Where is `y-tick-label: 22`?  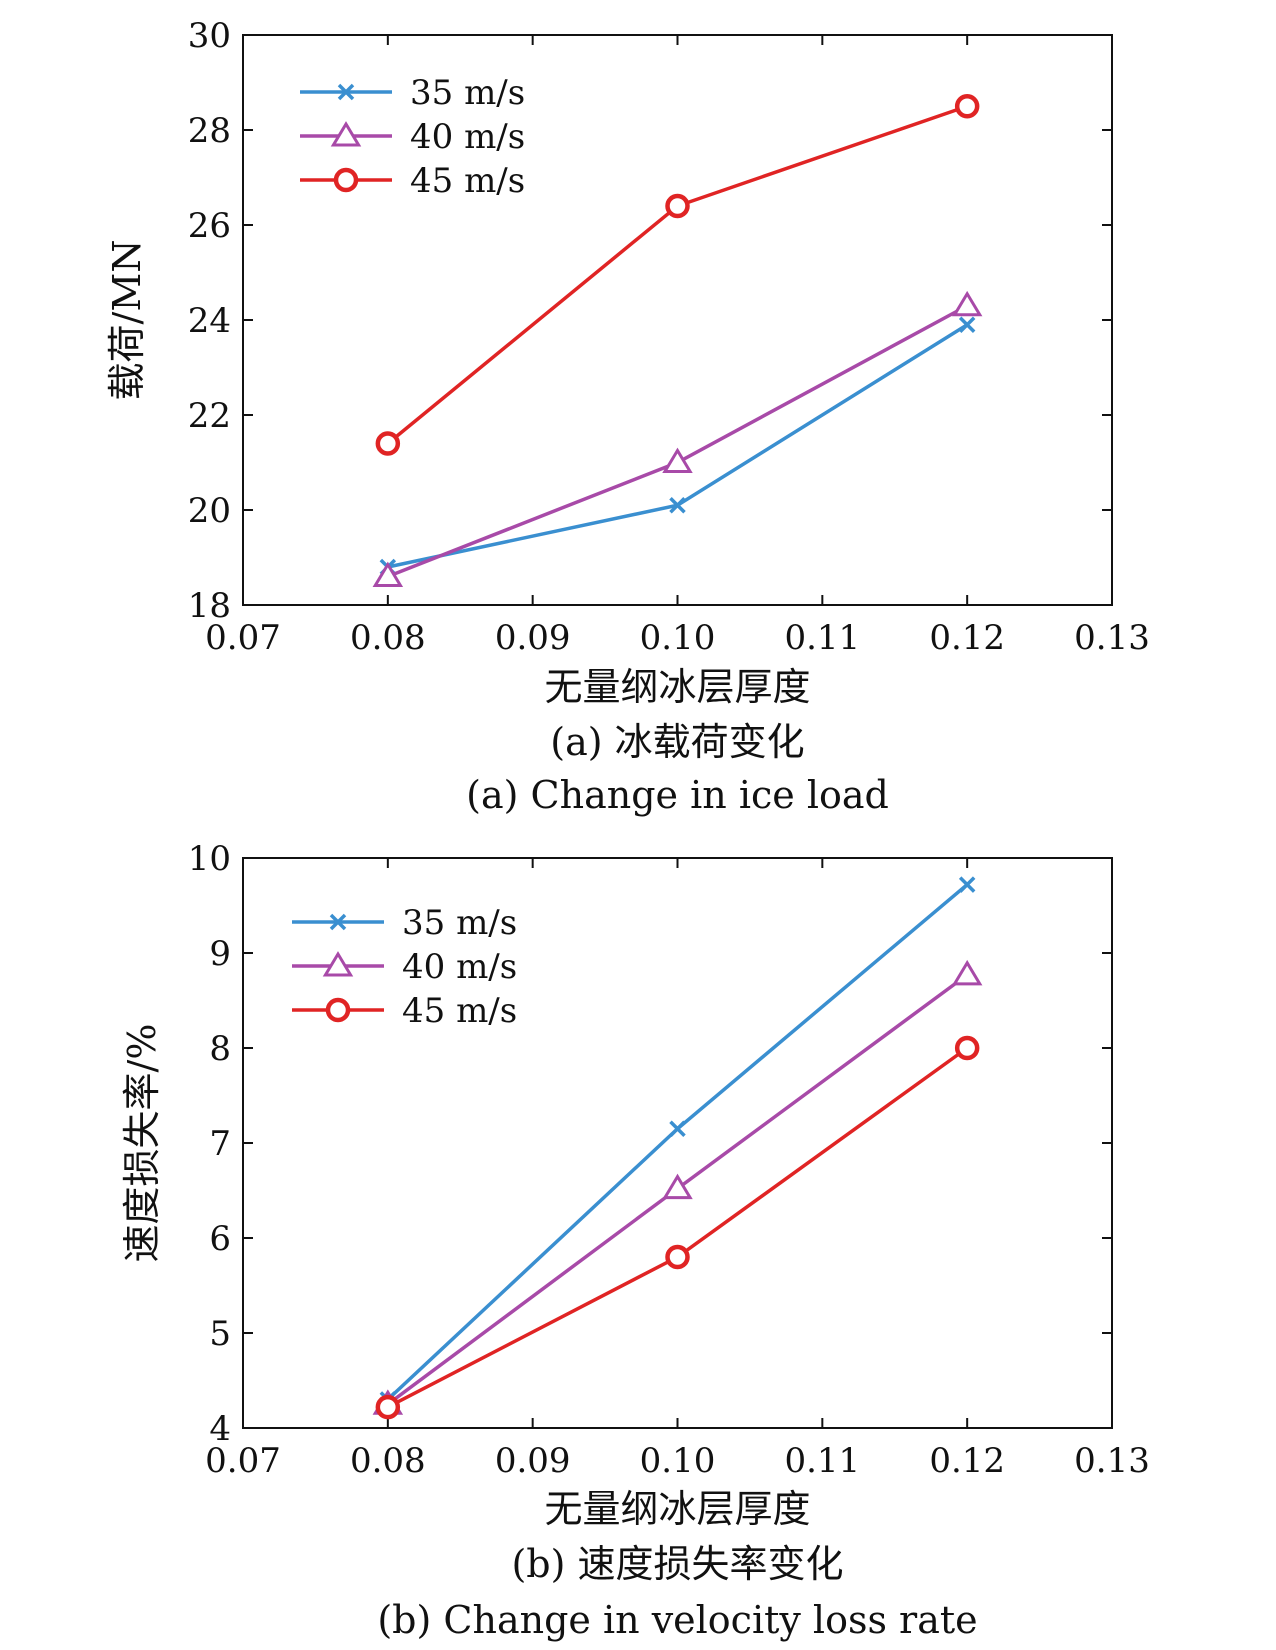
y-tick-label: 22 is located at coordinates (209, 416).